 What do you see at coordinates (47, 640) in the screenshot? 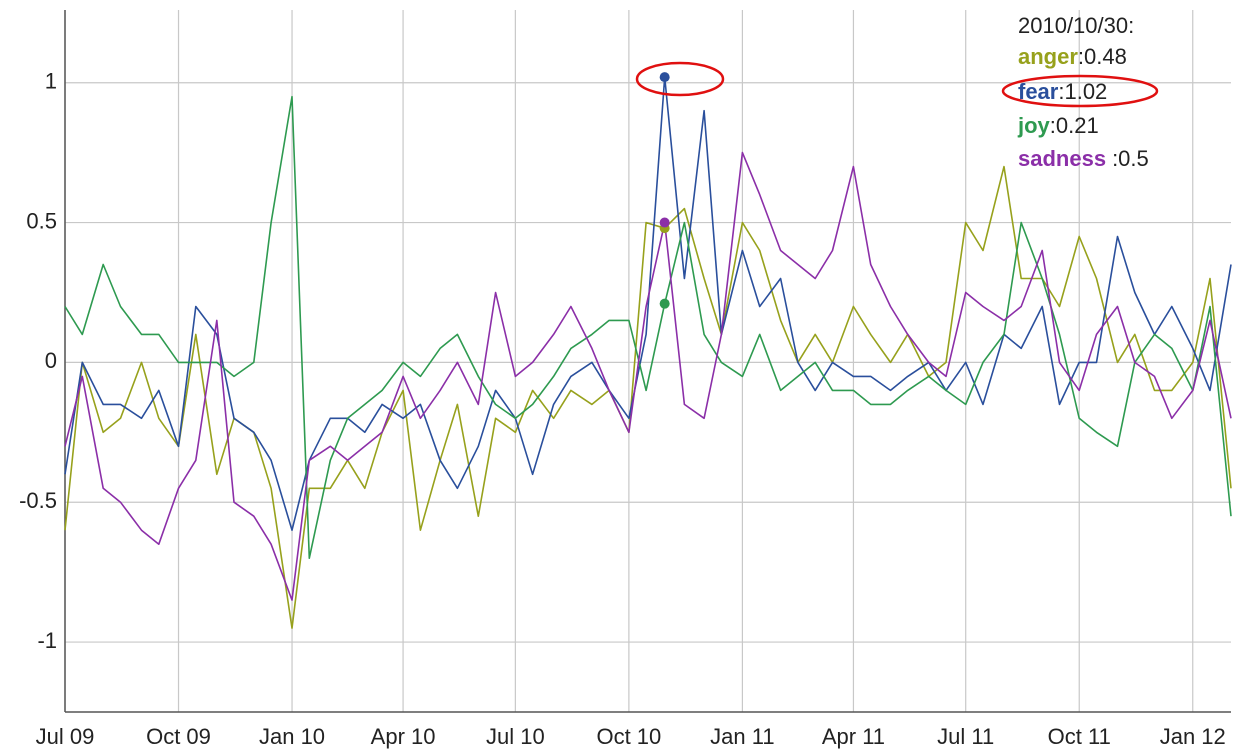
I see `y-tick-label: -1` at bounding box center [47, 640].